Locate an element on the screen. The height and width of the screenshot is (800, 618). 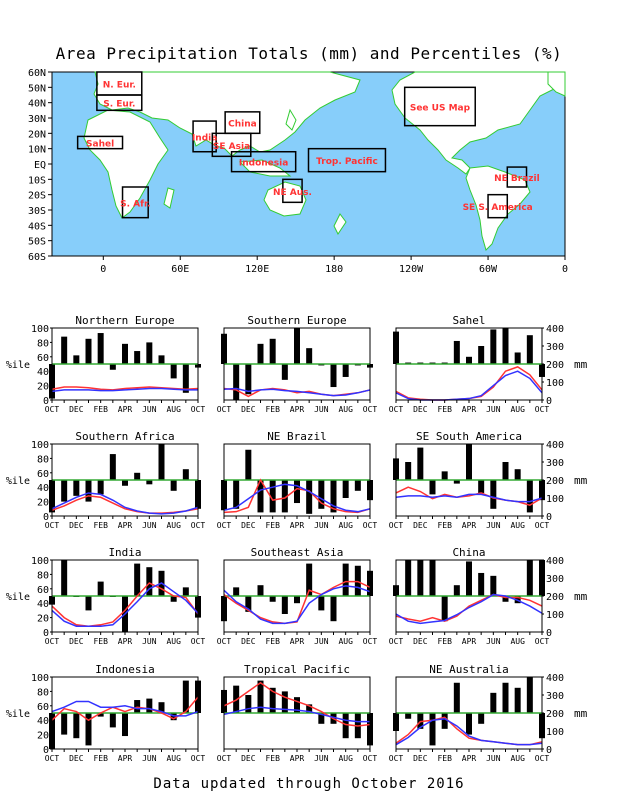
region-label: Indonesia is located at coordinates (263, 164).